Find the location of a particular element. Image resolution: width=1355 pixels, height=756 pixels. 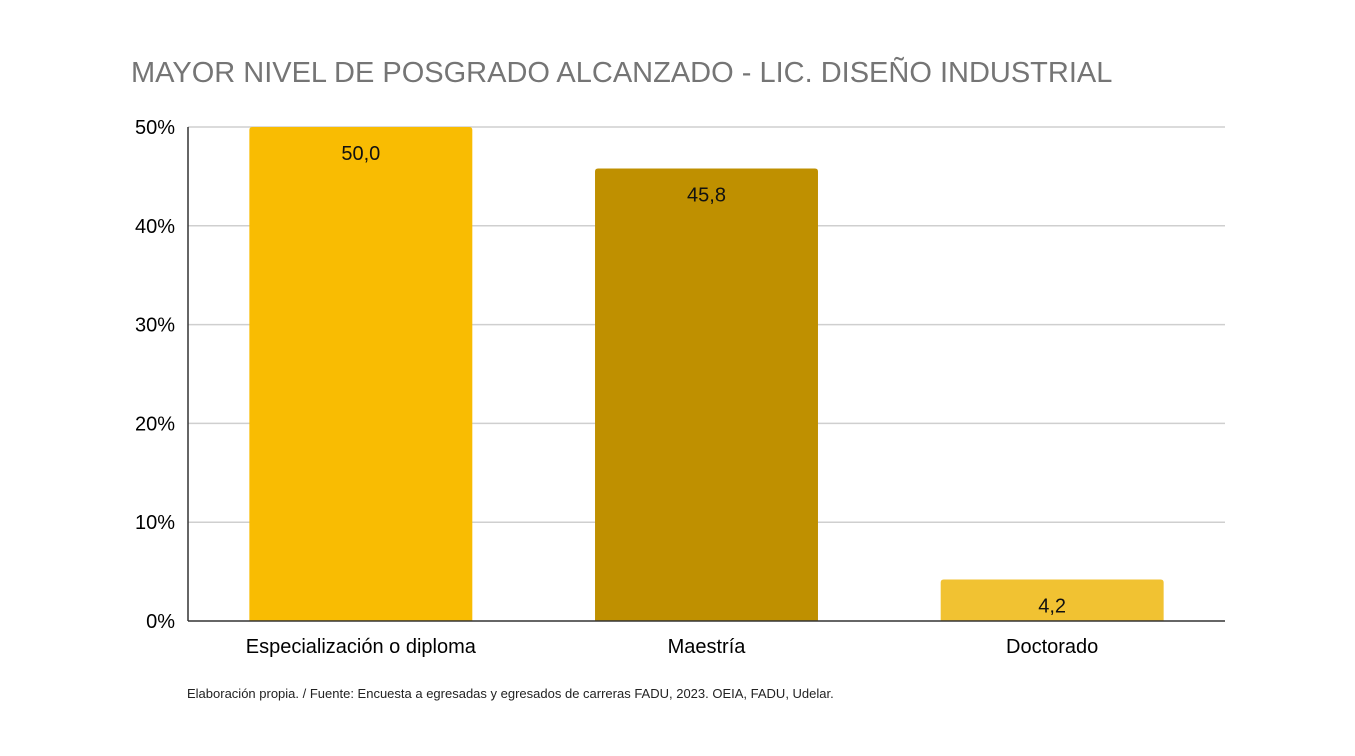

data-label: 4,2 is located at coordinates (1052, 607).